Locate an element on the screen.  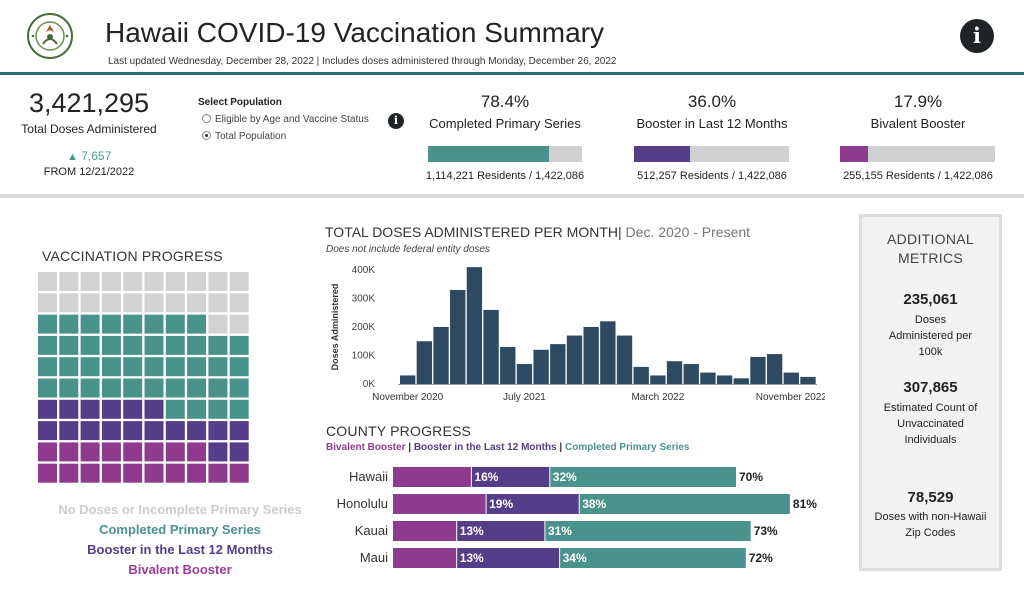
completed-primary-bar-fill is located at coordinates (488, 154).